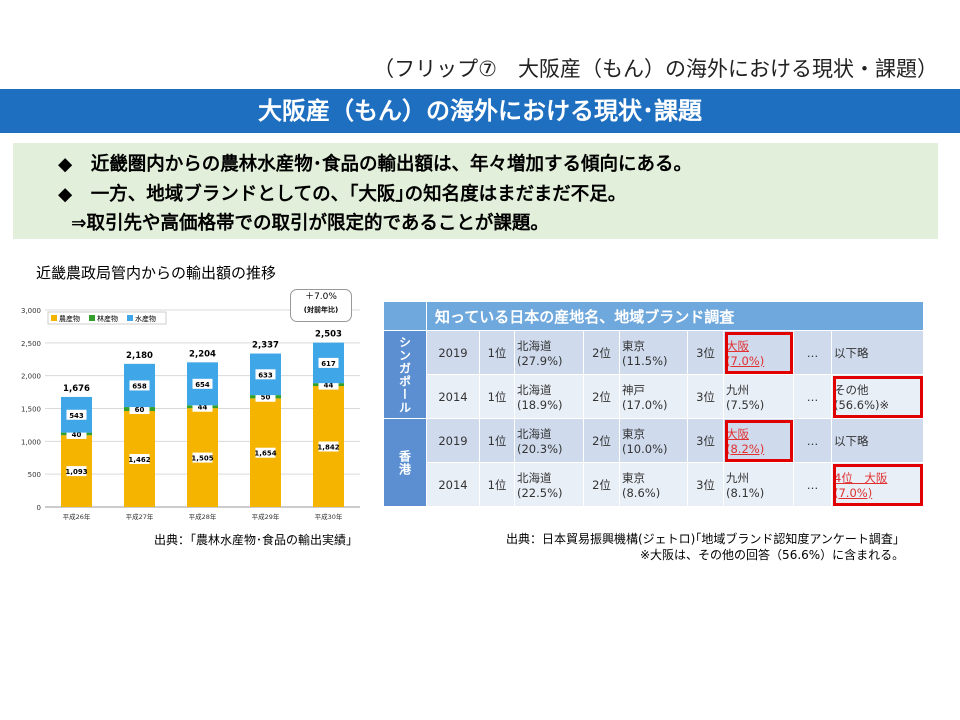 Image resolution: width=960 pixels, height=720 pixels. I want to click on data-label: 44, so click(329, 386).